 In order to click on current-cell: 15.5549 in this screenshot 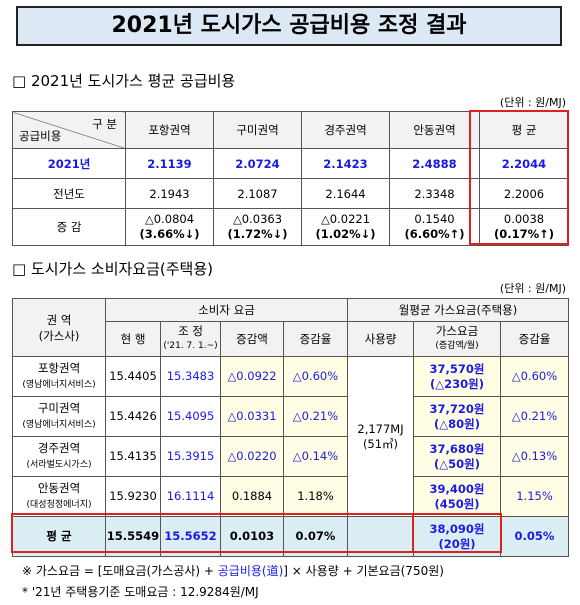, I will do `click(133, 536)`.